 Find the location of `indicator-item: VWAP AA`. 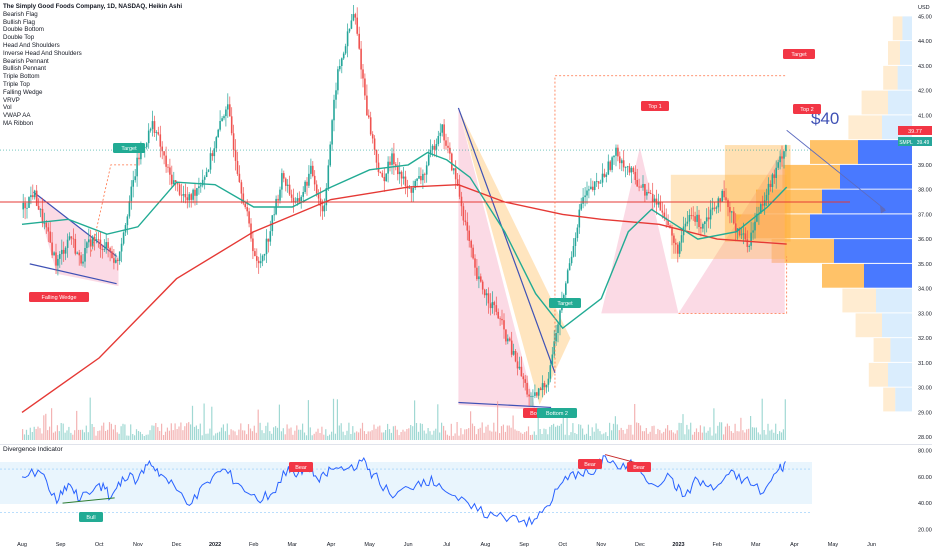

indicator-item: VWAP AA is located at coordinates (17, 116).